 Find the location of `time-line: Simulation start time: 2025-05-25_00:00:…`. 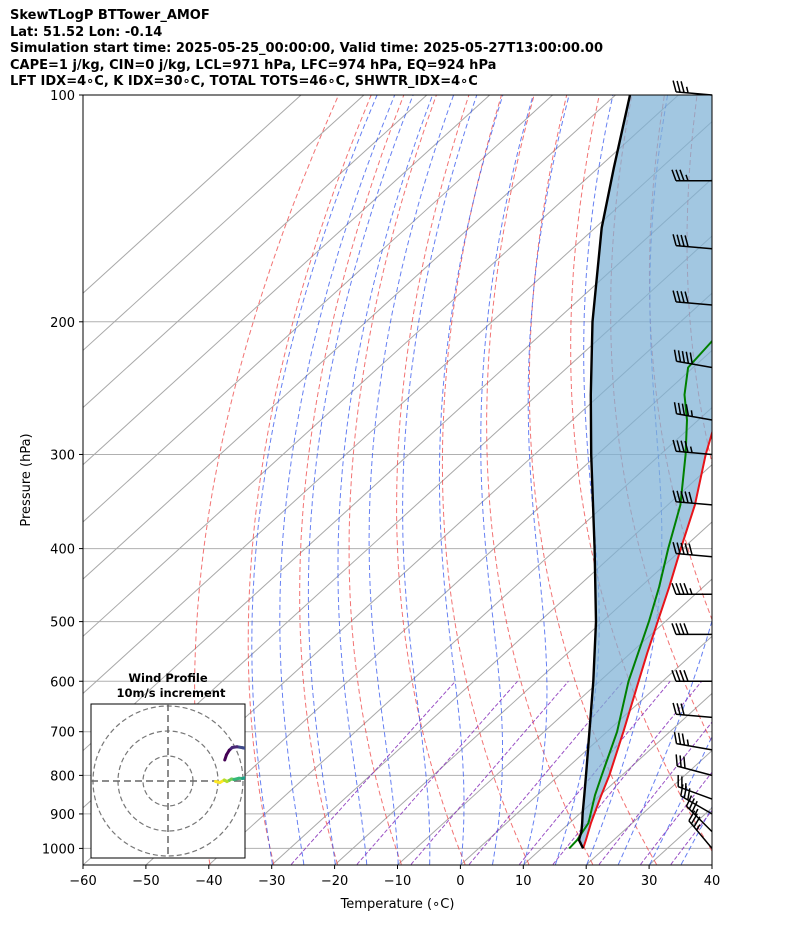

time-line: Simulation start time: 2025-05-25_00:00:… is located at coordinates (306, 48).